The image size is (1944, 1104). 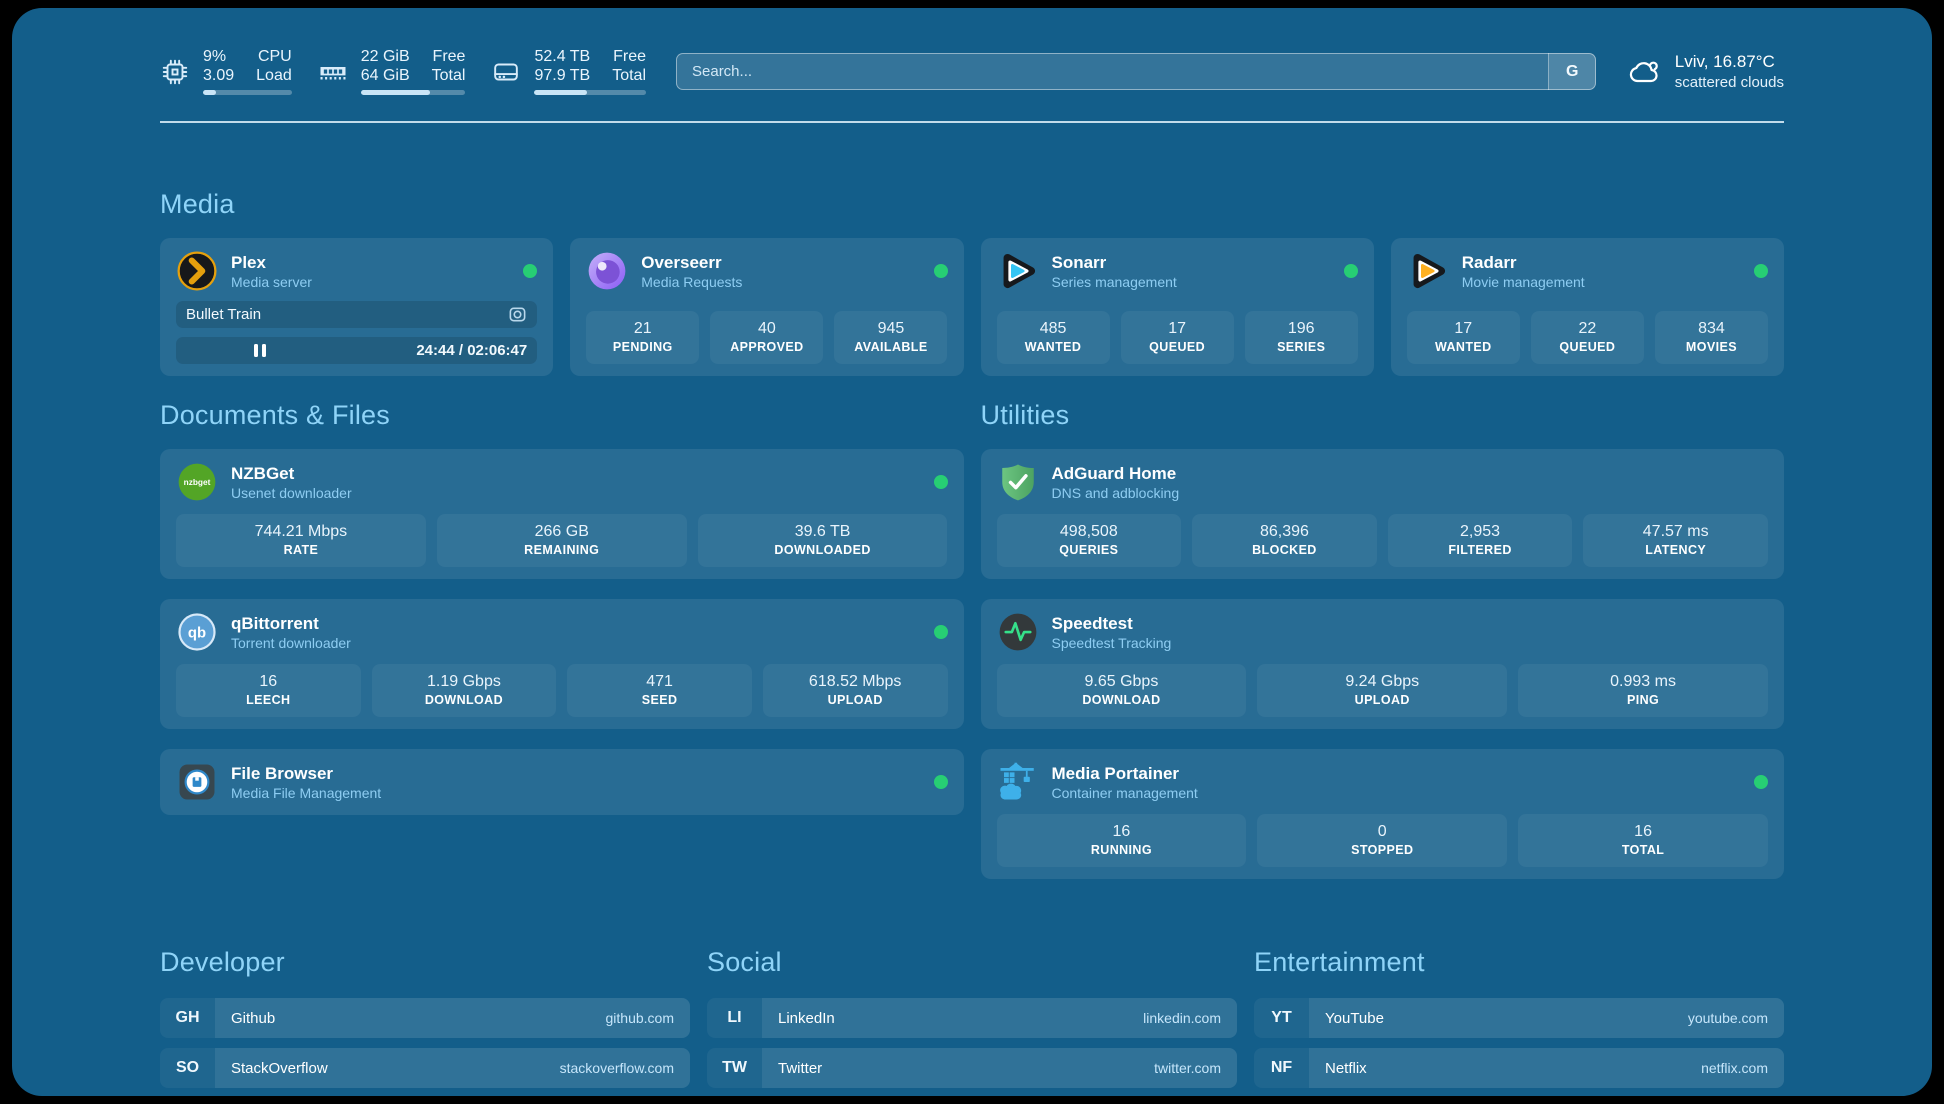 I want to click on plex-logo-icon, so click(x=197, y=271).